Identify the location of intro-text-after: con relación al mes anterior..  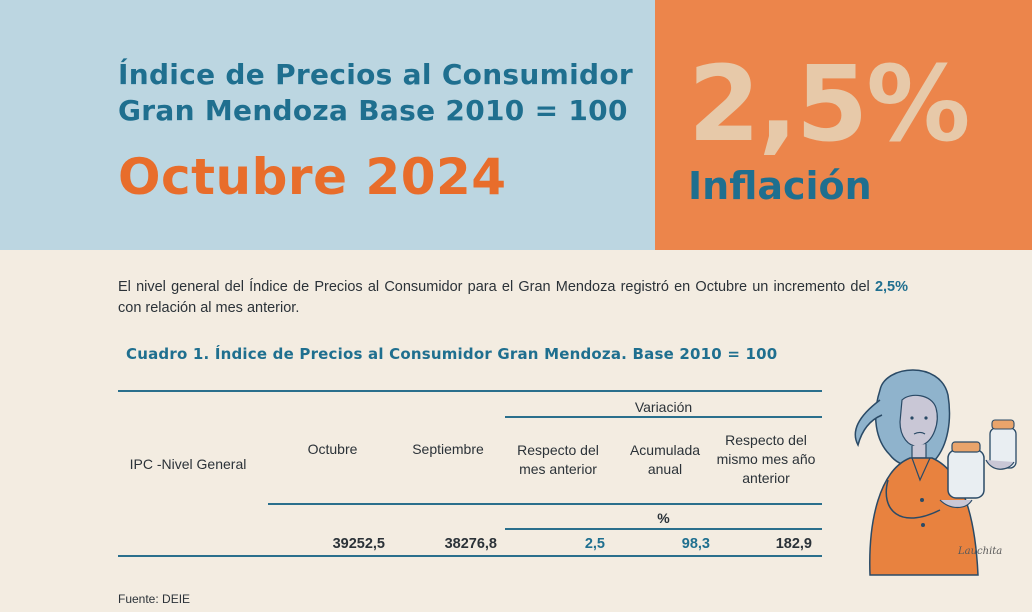
(209, 308).